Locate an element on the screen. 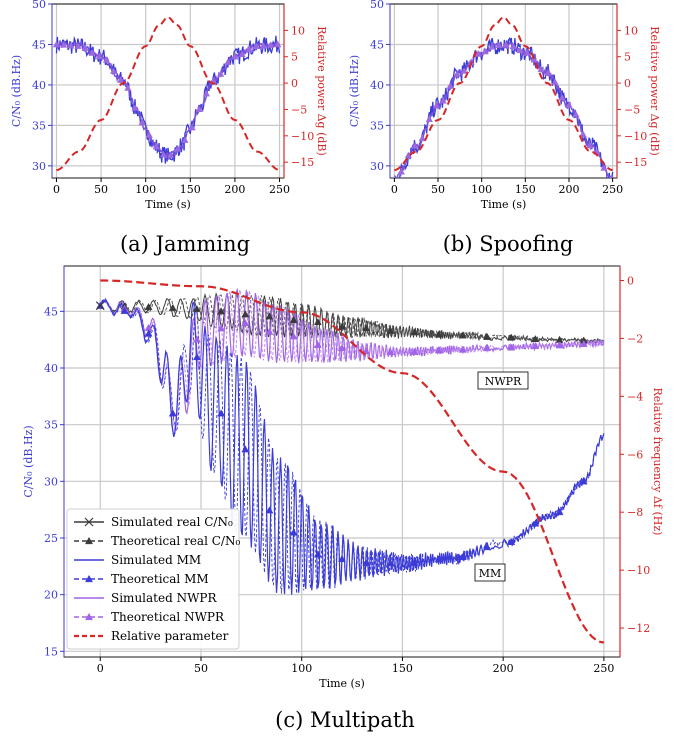 The height and width of the screenshot is (740, 681). y-tick-label-right: −12 is located at coordinates (638, 628).